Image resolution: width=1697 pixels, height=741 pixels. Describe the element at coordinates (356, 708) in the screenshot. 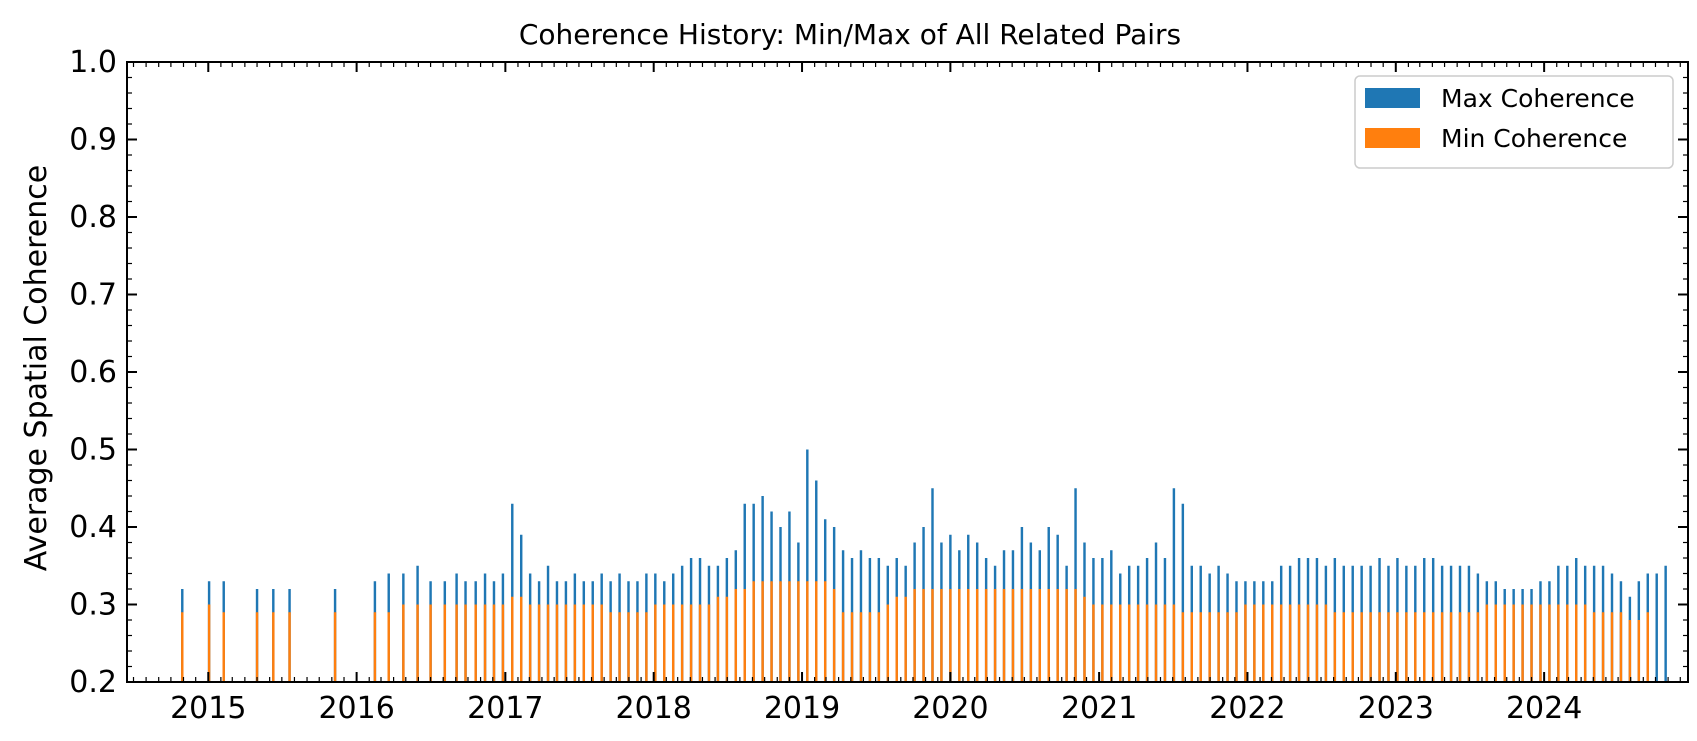

I see `x-tick-label: 2016` at that location.